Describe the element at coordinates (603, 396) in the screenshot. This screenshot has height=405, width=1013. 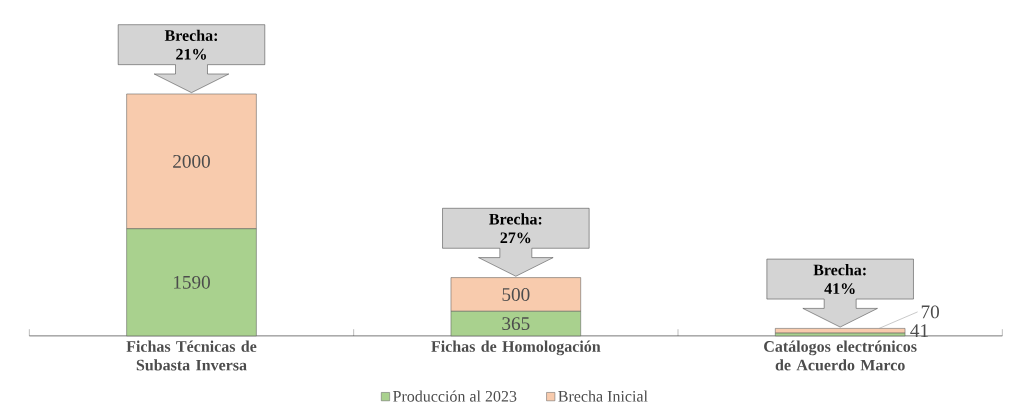
I see `legend-label: Brecha Inicial` at that location.